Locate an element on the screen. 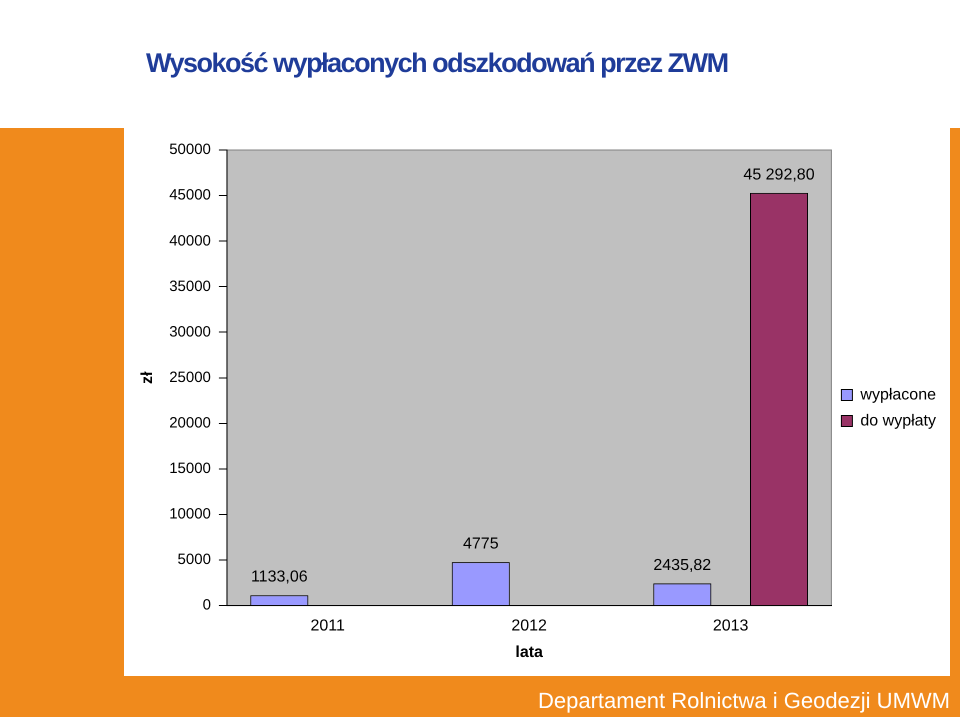 This screenshot has height=717, width=960. y-tick-label: 35000 is located at coordinates (190, 286).